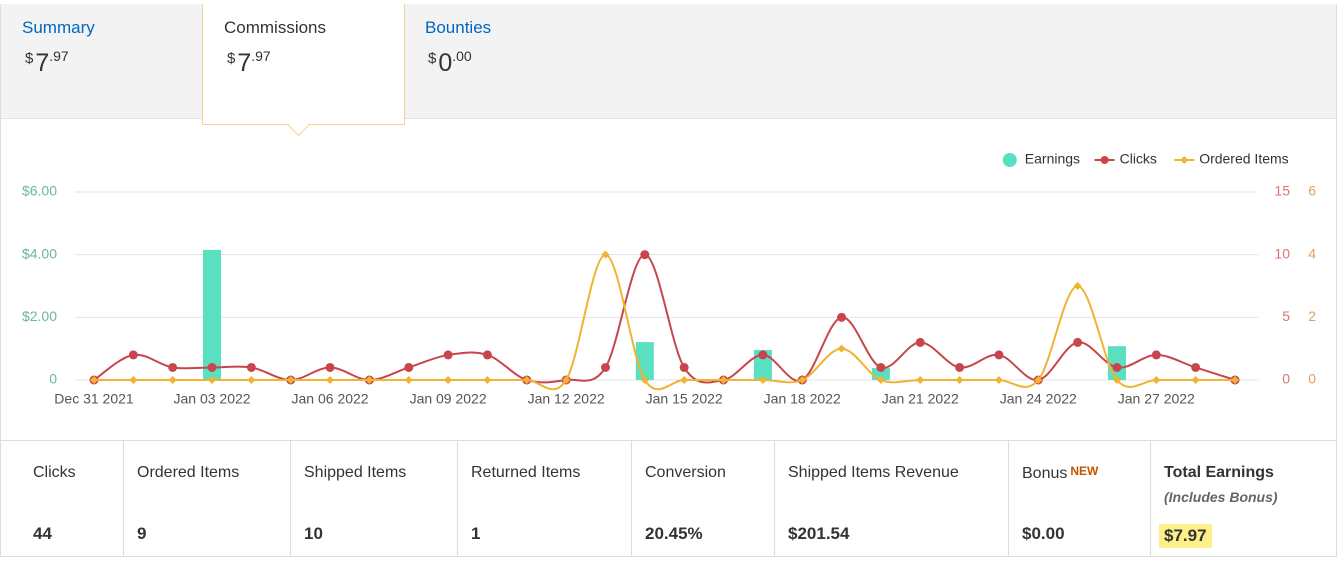 Image resolution: width=1337 pixels, height=563 pixels. What do you see at coordinates (544, 499) in the screenshot?
I see `stat: Returned Items 1` at bounding box center [544, 499].